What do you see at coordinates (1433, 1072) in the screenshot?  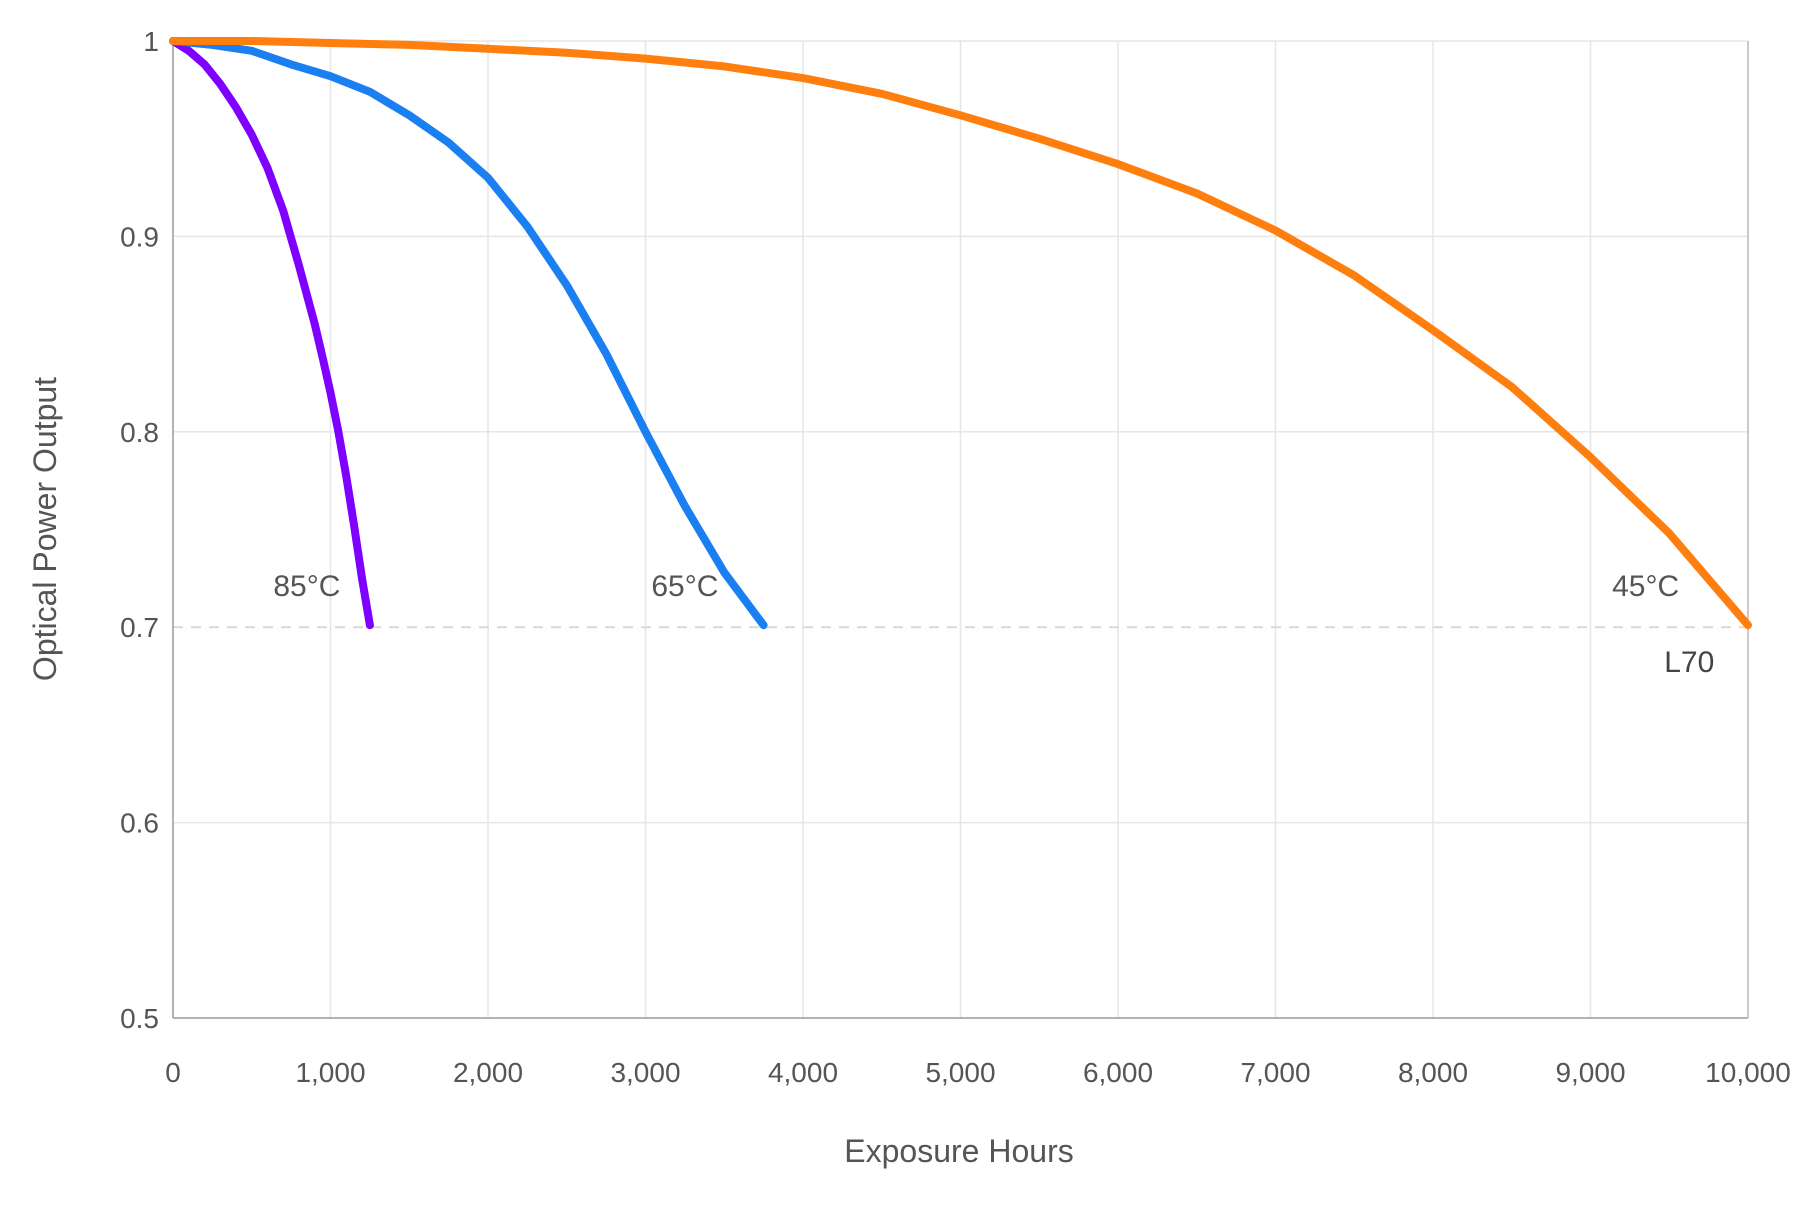 I see `x-tick-label: 8,000` at bounding box center [1433, 1072].